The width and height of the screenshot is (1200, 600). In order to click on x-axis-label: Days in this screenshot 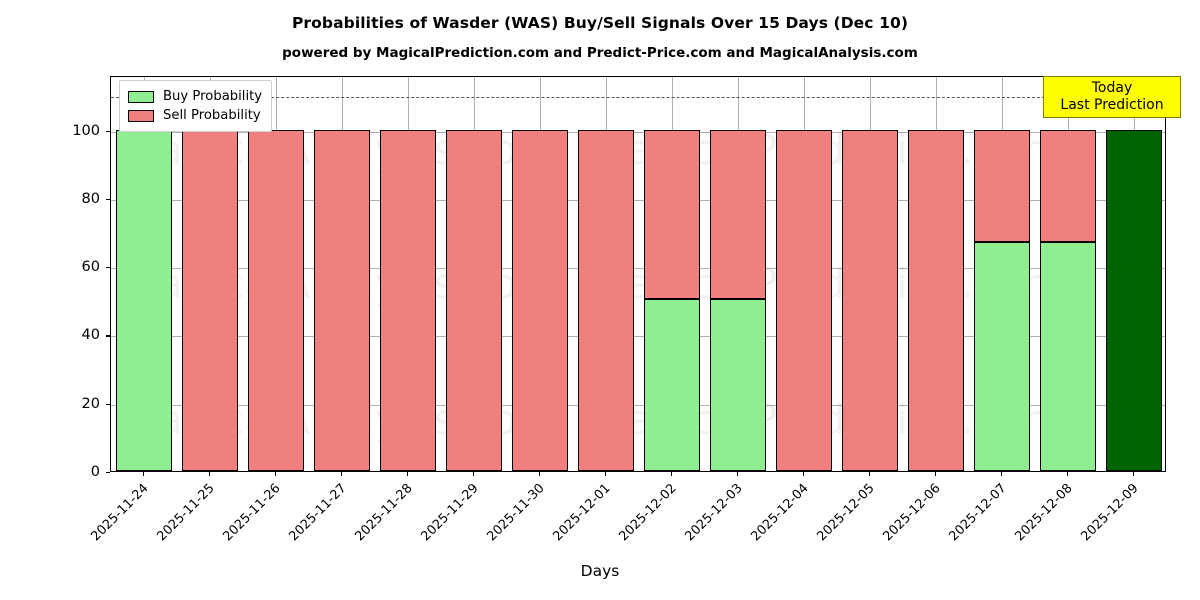, I will do `click(600, 571)`.